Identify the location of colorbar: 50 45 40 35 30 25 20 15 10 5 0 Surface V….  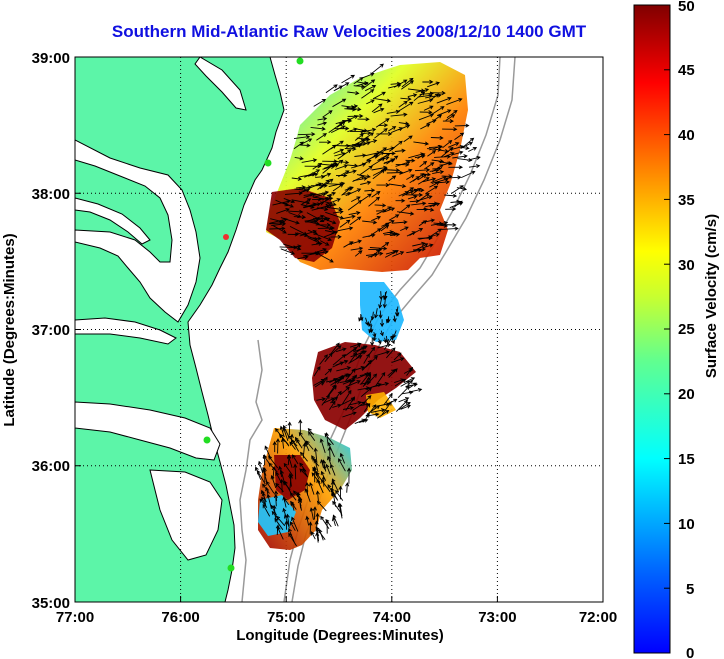
(676, 329).